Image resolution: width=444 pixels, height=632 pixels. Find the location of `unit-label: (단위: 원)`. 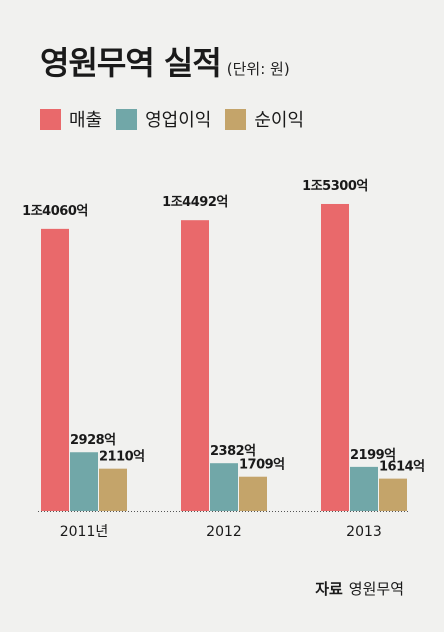

unit-label: (단위: 원) is located at coordinates (258, 69).